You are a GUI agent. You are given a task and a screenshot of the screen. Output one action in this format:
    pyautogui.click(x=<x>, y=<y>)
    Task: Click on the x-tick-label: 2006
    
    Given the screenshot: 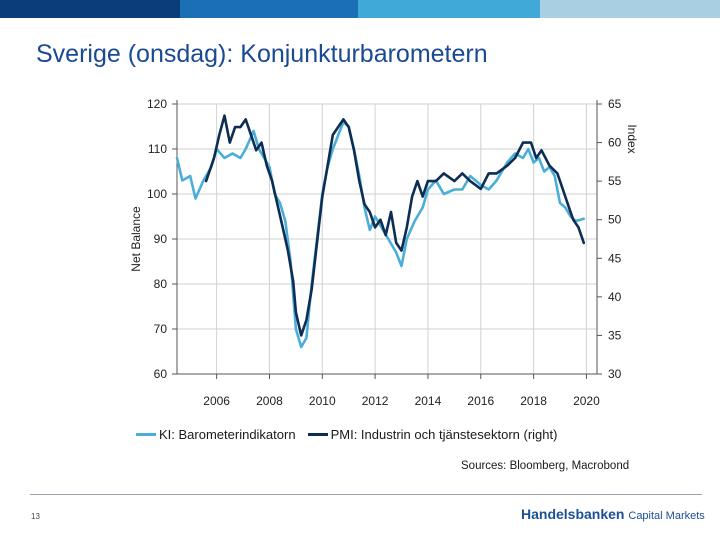 What is the action you would take?
    pyautogui.click(x=216, y=401)
    